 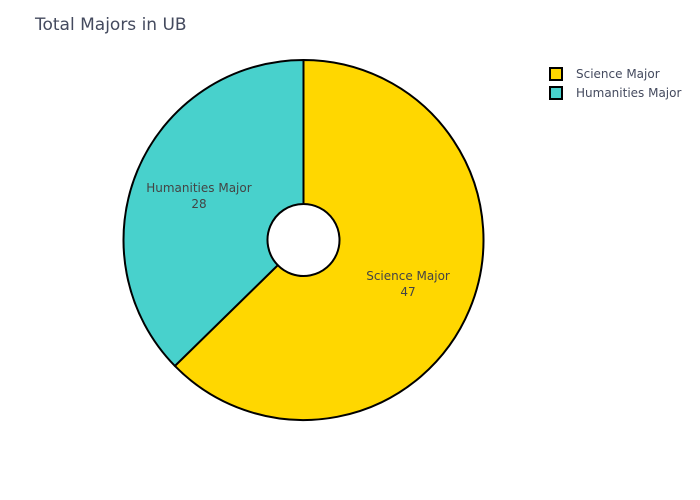 I want to click on pie-slice-labels: Science Major 47 Humanities Major 28, so click(x=298, y=240).